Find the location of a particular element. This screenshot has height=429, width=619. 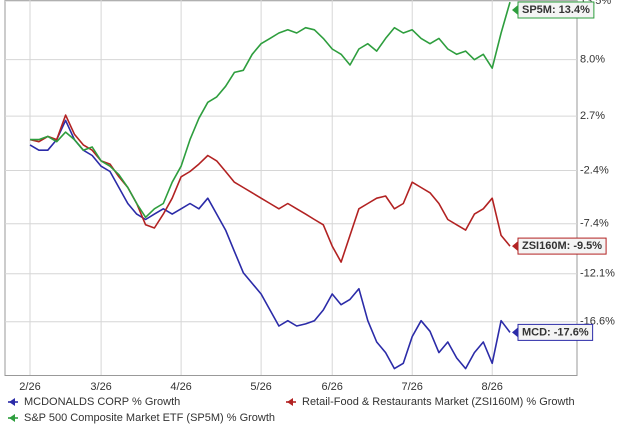

x-tick-label: 7/26 is located at coordinates (412, 387).